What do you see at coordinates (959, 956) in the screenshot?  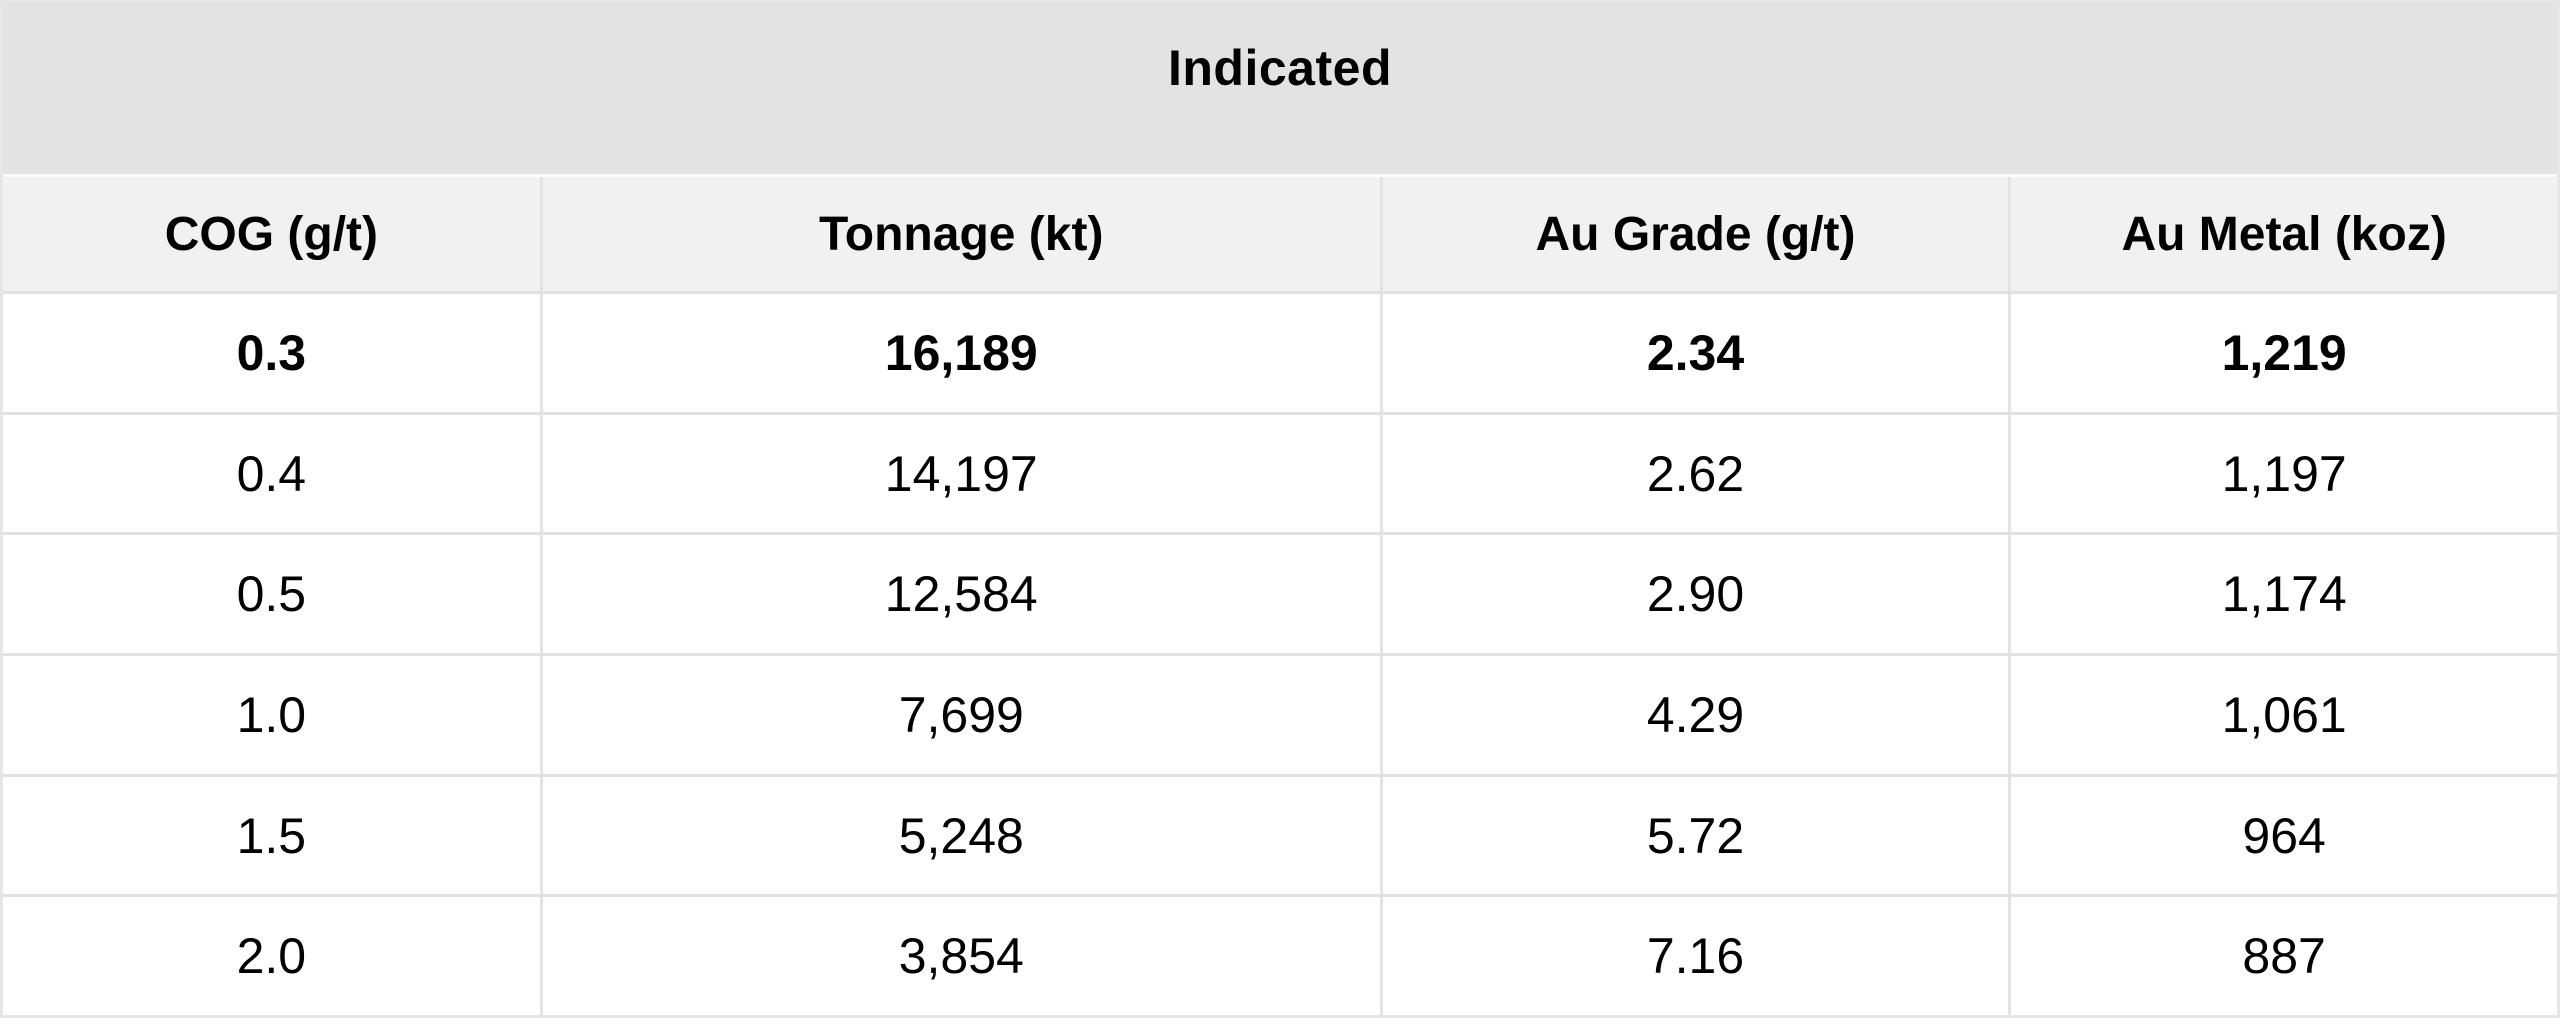 I see `tonnage-value: 3,854` at bounding box center [959, 956].